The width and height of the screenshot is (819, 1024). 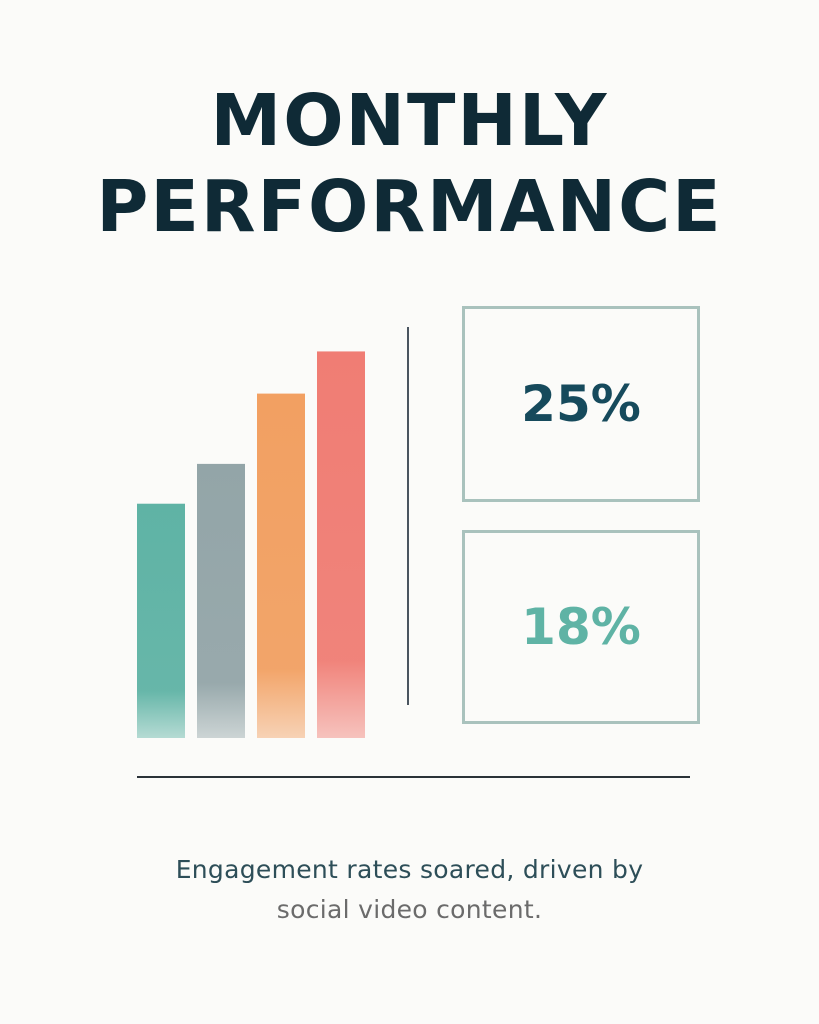 What do you see at coordinates (409, 206) in the screenshot?
I see `title-line-2: PERFORMANCE` at bounding box center [409, 206].